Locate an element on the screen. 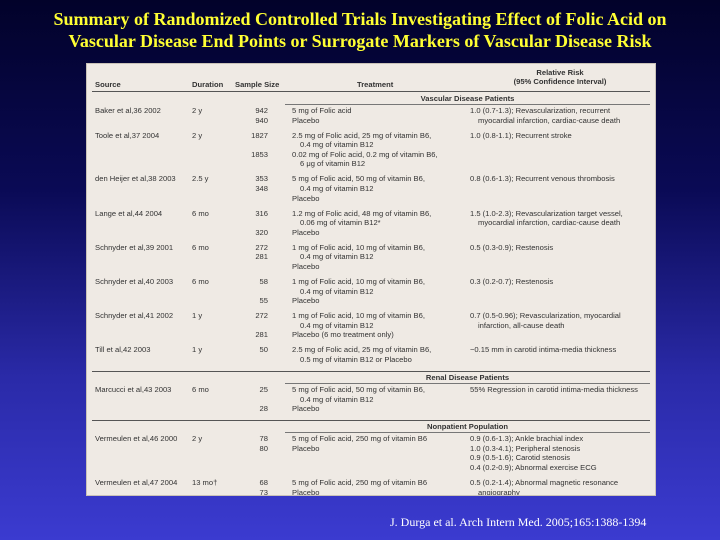 The width and height of the screenshot is (720, 540). row-source: Lange et al,44 2004 is located at coordinates (129, 213).